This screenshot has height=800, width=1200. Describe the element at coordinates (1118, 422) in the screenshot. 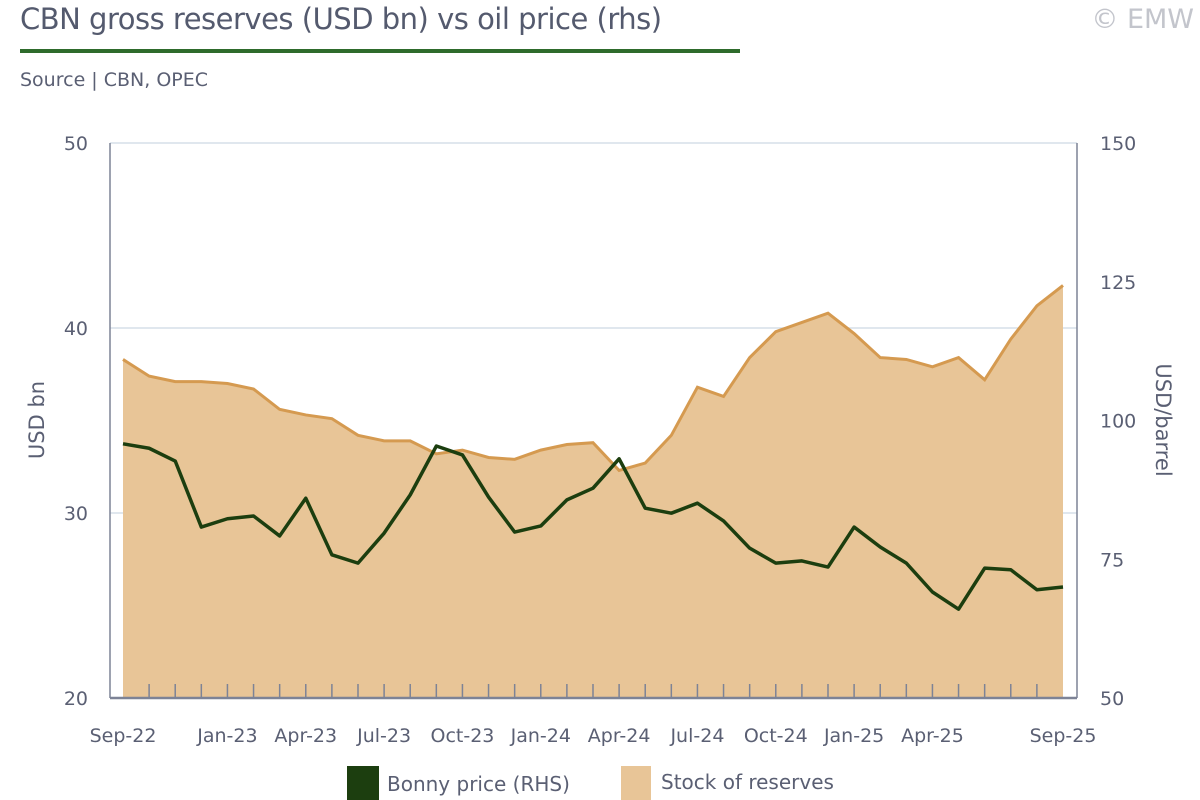

I see `y-tick-label-right: 100` at that location.